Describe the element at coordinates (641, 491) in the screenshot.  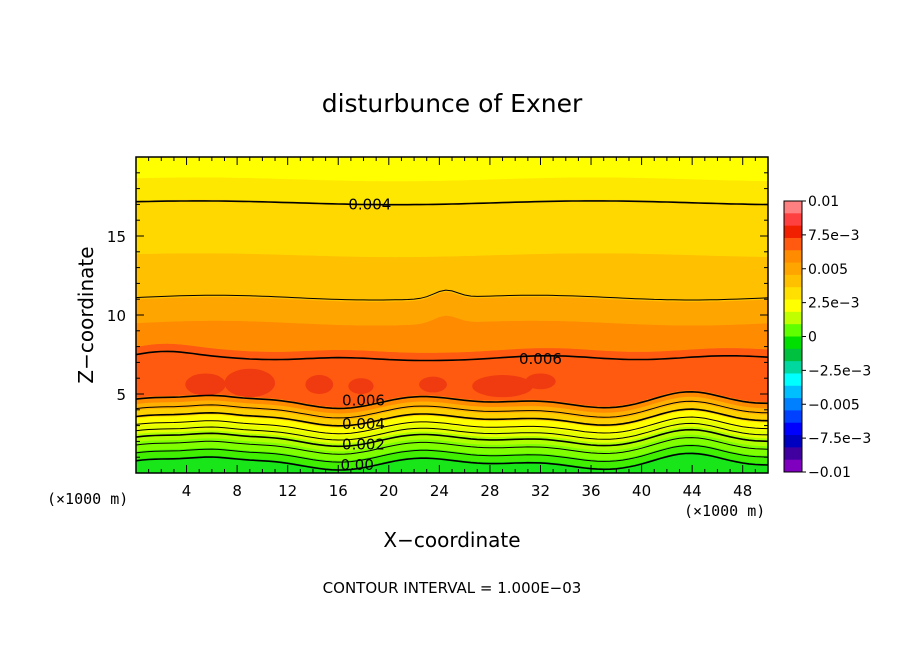
I see `x-tick-label: 40` at that location.